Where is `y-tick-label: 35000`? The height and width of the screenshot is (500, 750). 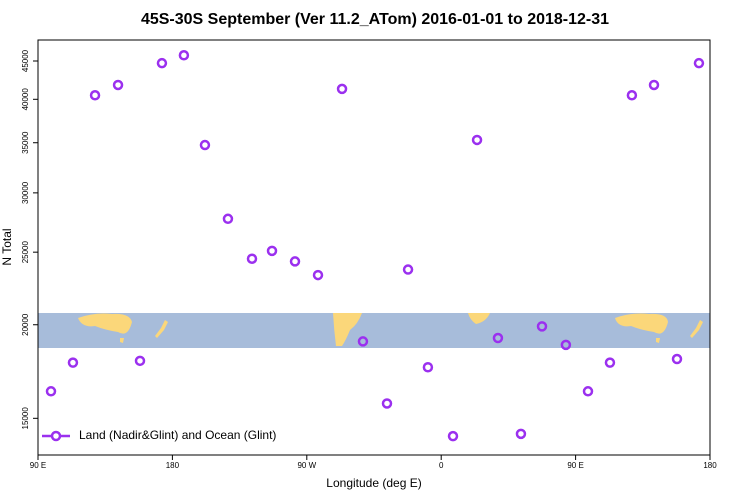 y-tick-label: 35000 is located at coordinates (25, 142).